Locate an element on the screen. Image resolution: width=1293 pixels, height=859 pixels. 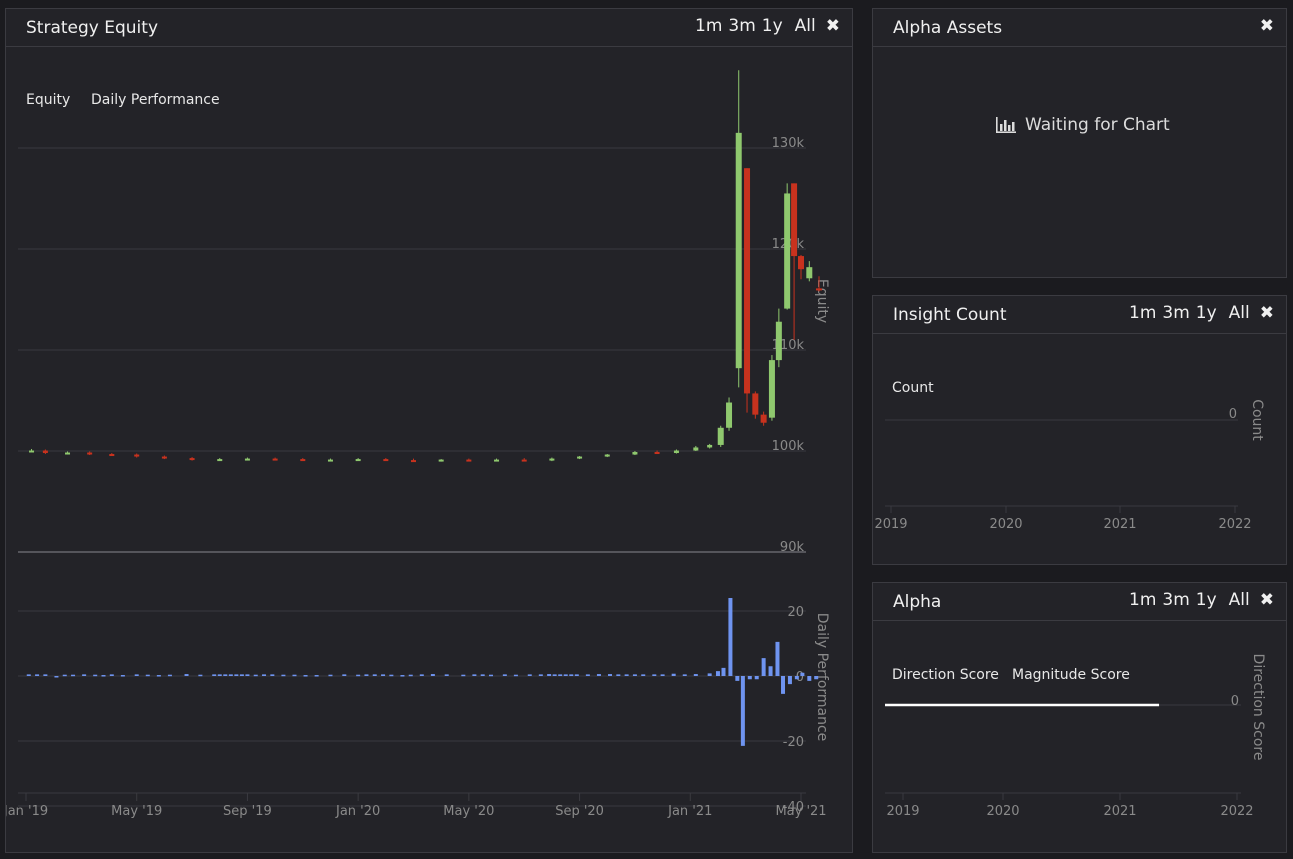
legend-daily-performance: Daily Performance is located at coordinates (155, 100).